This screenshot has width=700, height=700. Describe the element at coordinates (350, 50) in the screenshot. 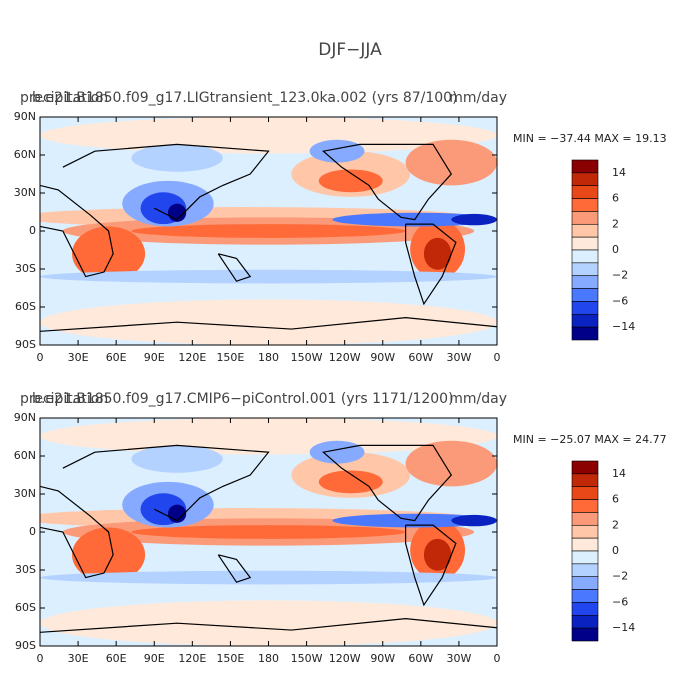

I see `figure-title: DJF−JJA` at that location.